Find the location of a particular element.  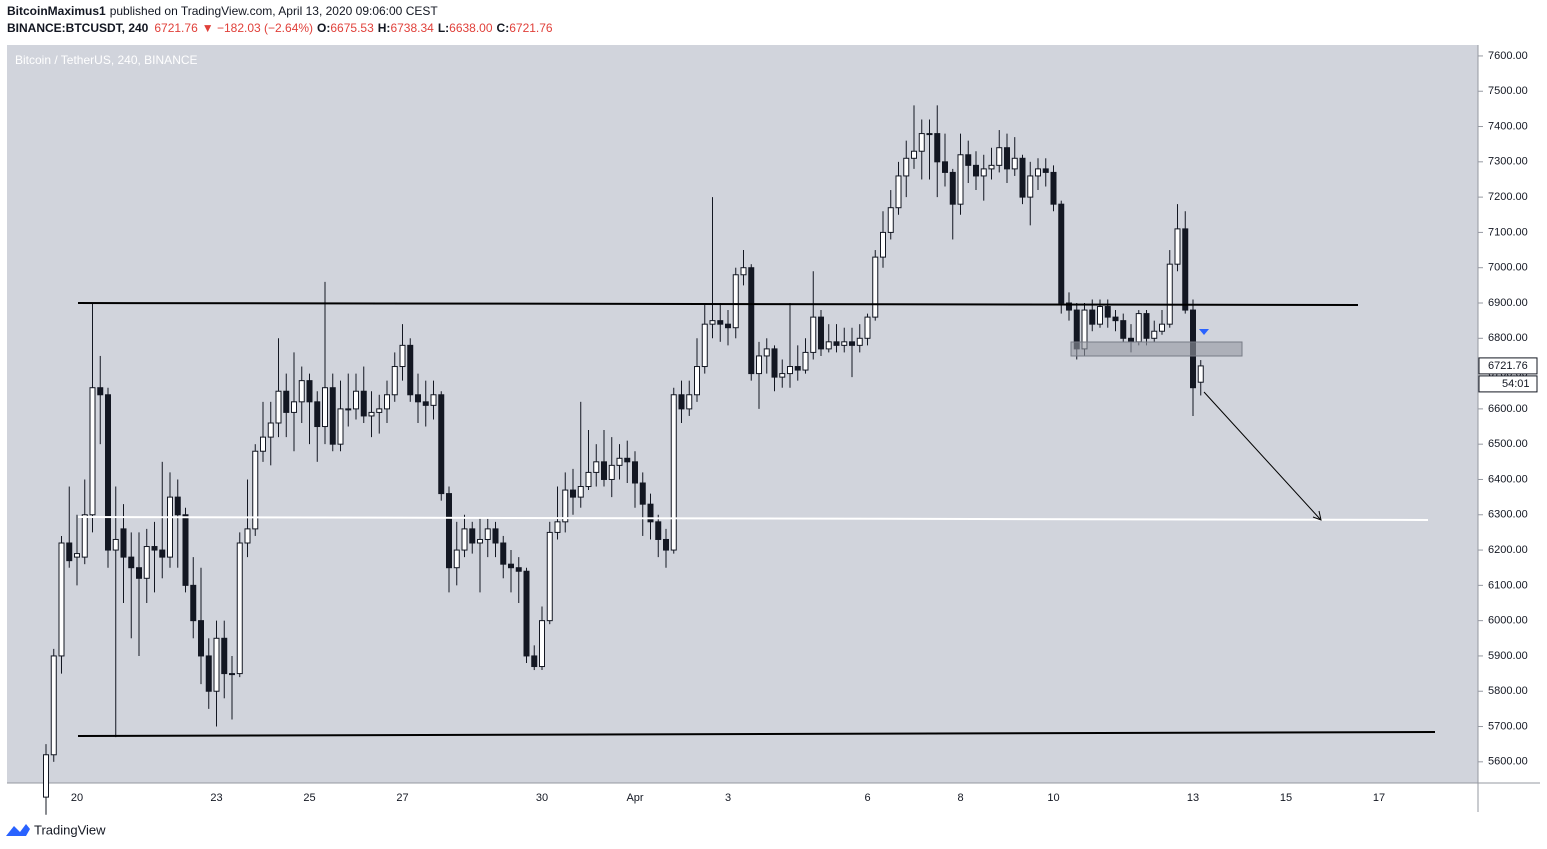

y-tick-label: 6300.00 is located at coordinates (1508, 515).